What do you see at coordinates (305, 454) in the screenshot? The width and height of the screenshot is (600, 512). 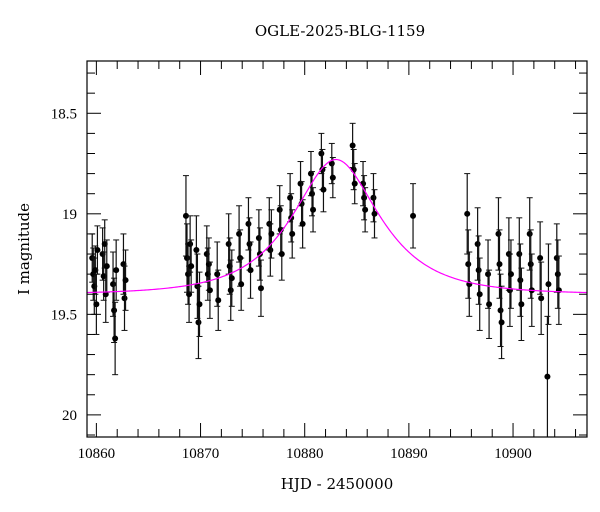 I see `x-tick-label: 10880` at bounding box center [305, 454].